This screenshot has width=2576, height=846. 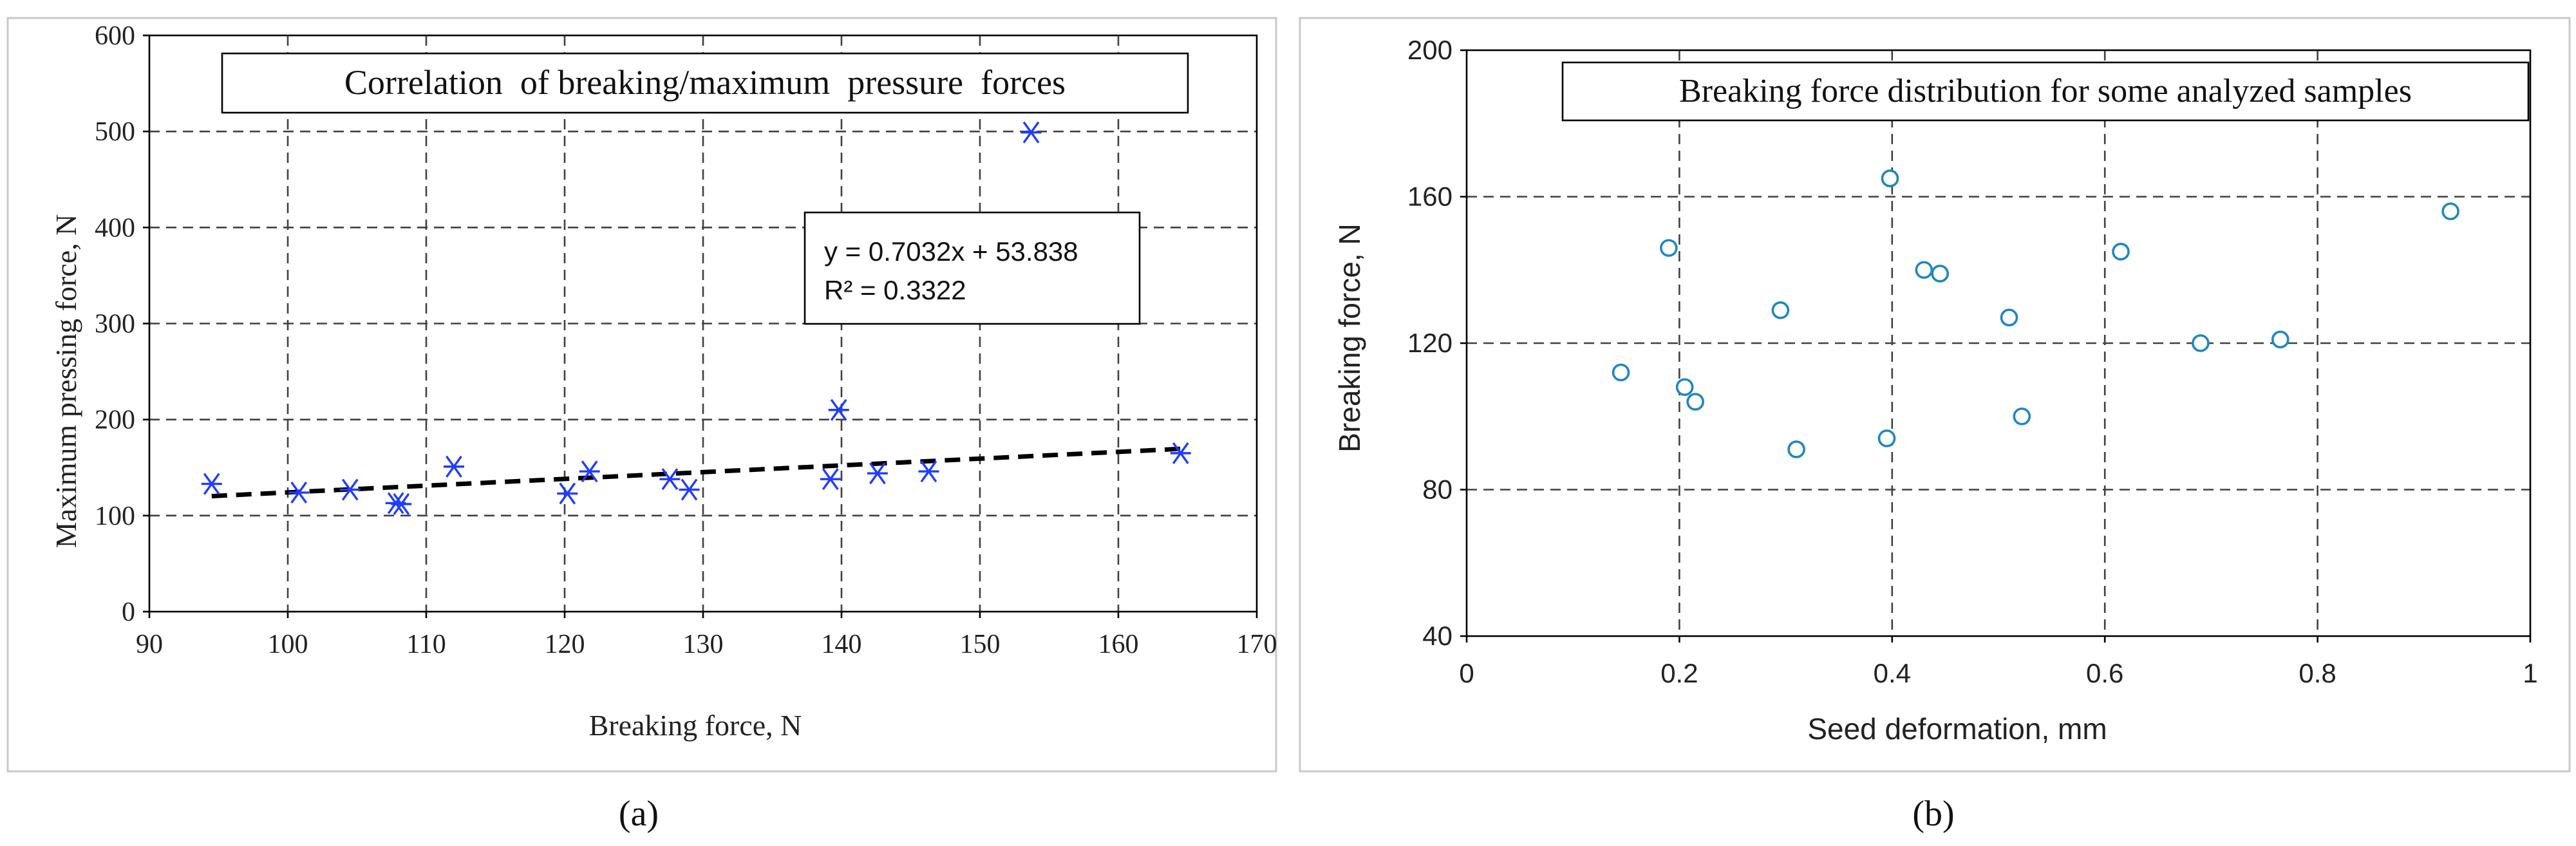 What do you see at coordinates (288, 644) in the screenshot?
I see `chart-a-x-tick-label: 100` at bounding box center [288, 644].